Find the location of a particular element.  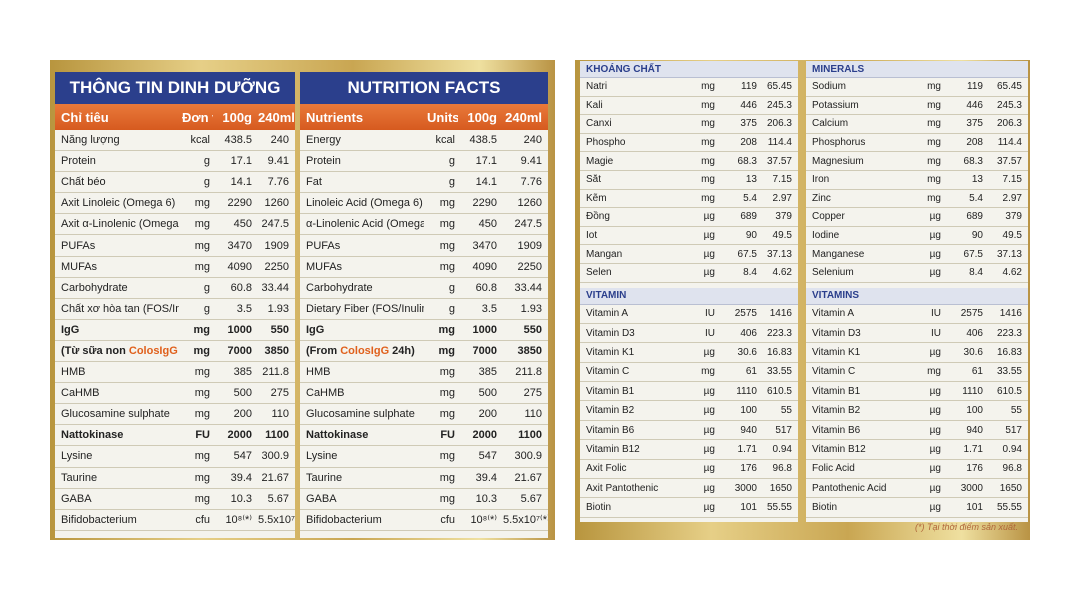

per-240ml: 33.55 is located at coordinates (779, 372).